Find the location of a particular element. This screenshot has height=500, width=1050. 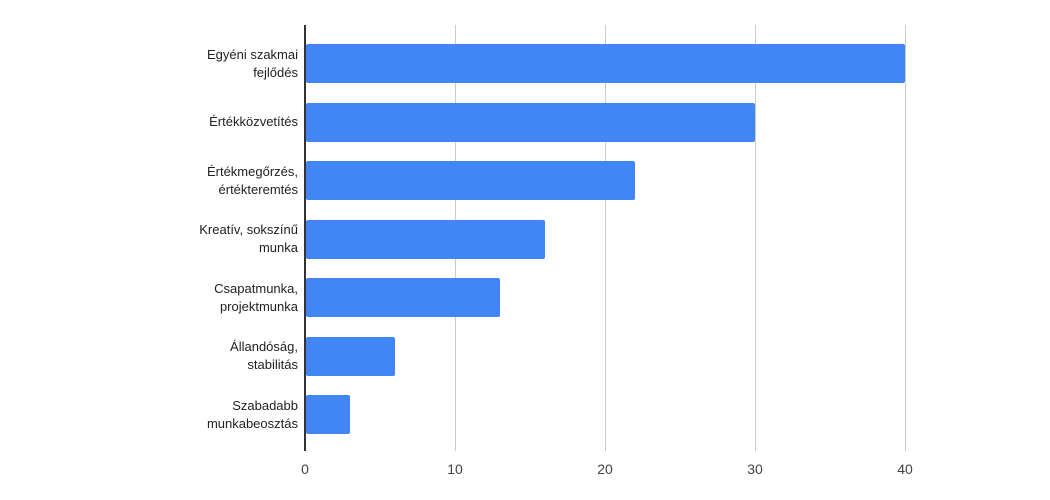

x-tick-label: 10 is located at coordinates (455, 469).